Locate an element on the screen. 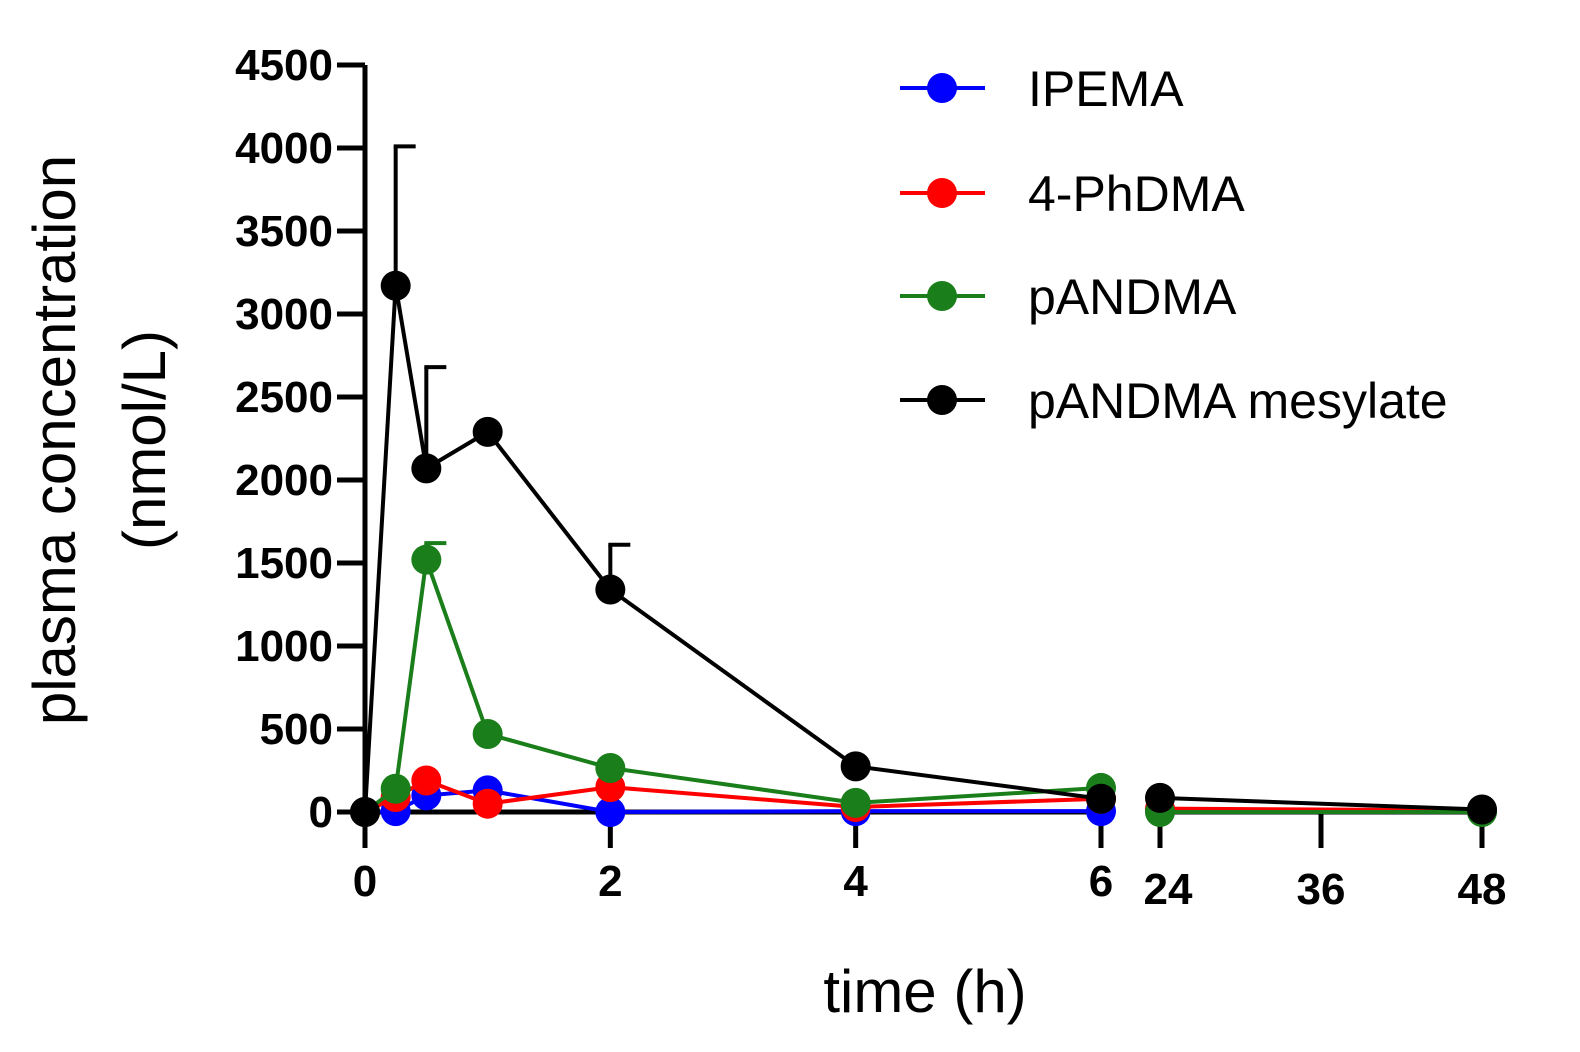  x-tick-label-36: 36 is located at coordinates (1321, 889).